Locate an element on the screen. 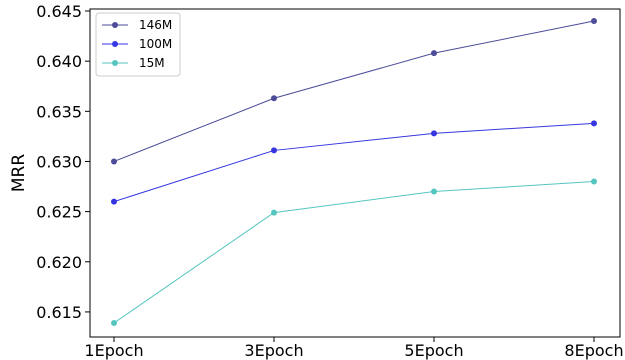 The height and width of the screenshot is (360, 625). y-tick-label: 0.640 is located at coordinates (59, 61).